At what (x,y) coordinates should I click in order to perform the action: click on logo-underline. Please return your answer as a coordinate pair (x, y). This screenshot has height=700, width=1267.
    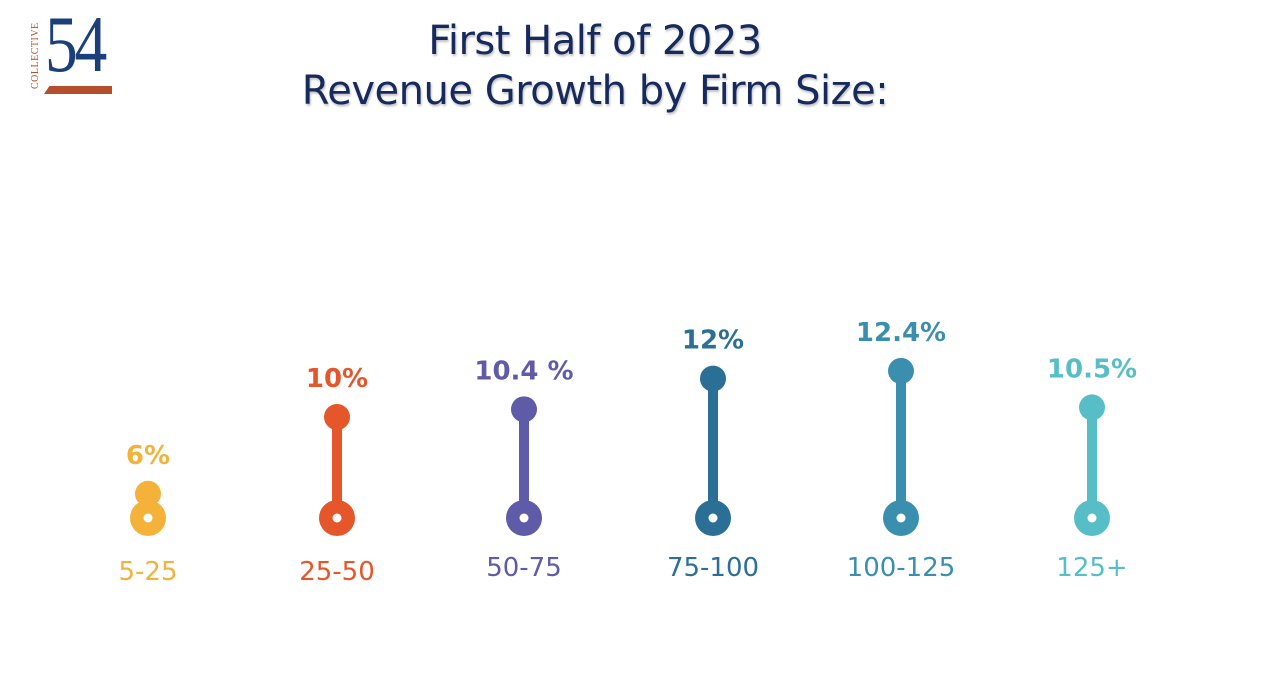
    Looking at the image, I should click on (78, 90).